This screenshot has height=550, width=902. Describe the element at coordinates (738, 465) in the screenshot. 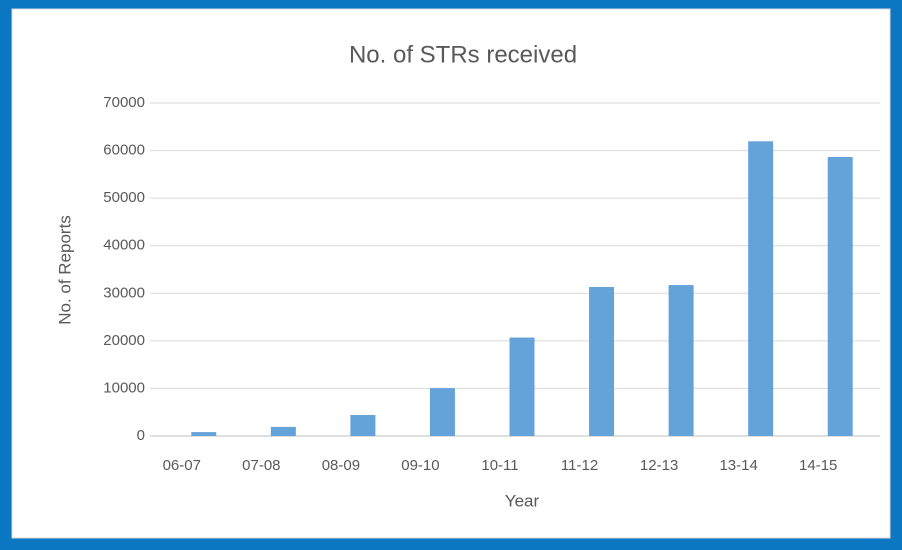

I see `x-tick-label: 13-14` at that location.